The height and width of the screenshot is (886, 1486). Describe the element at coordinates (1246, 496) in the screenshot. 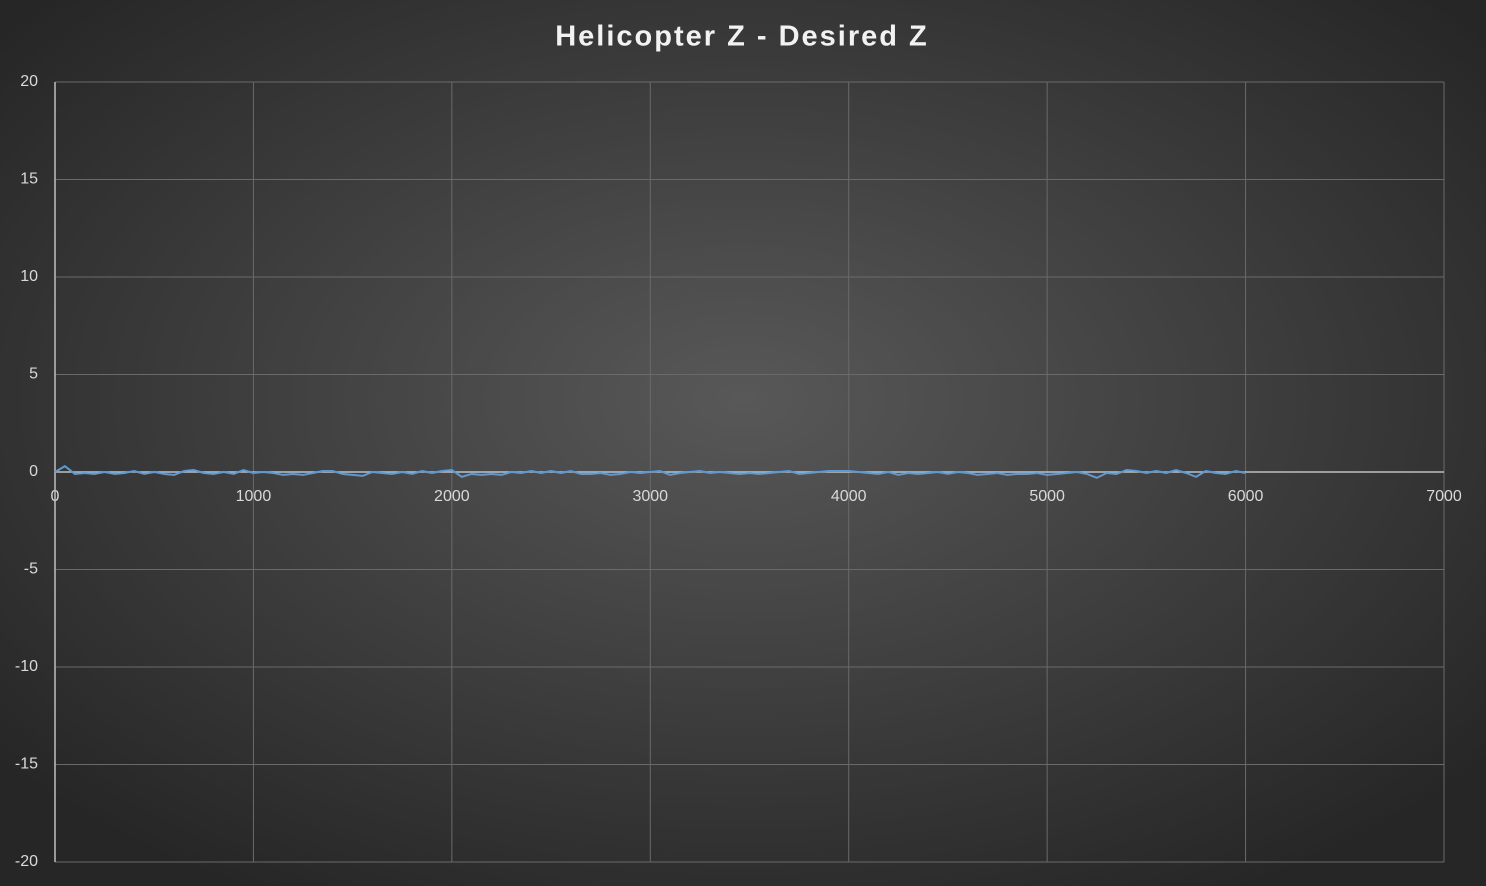

I see `x-tick-label: 6000` at that location.